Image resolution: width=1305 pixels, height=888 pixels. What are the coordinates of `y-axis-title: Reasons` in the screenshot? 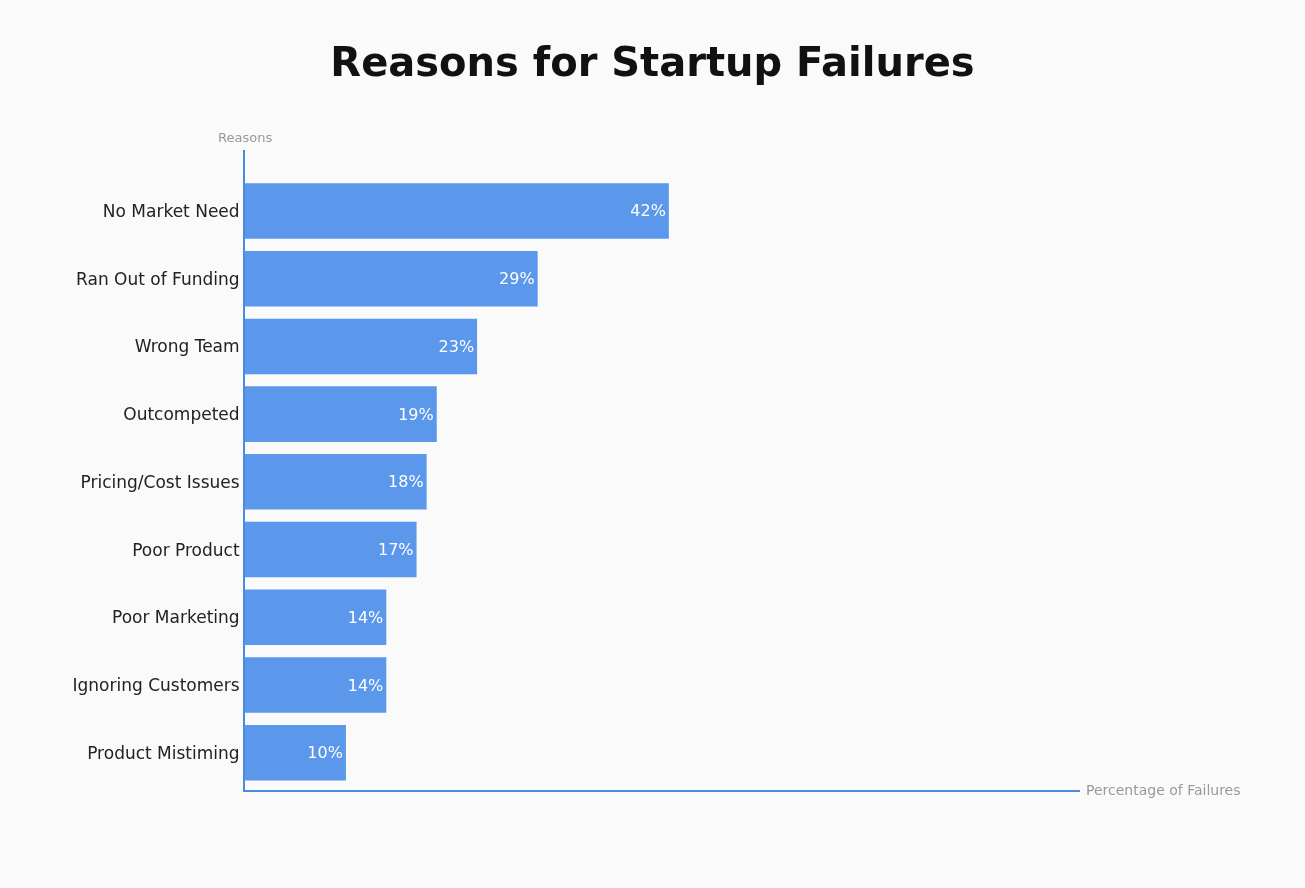 It's located at (245, 137).